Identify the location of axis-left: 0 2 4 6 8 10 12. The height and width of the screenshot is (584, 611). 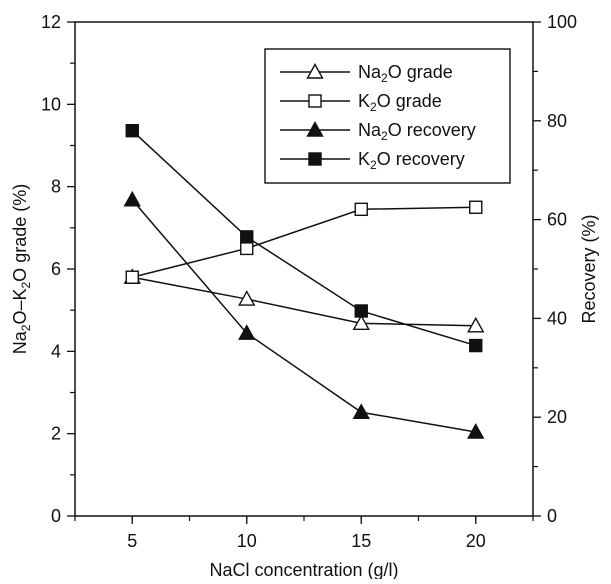
(58, 269).